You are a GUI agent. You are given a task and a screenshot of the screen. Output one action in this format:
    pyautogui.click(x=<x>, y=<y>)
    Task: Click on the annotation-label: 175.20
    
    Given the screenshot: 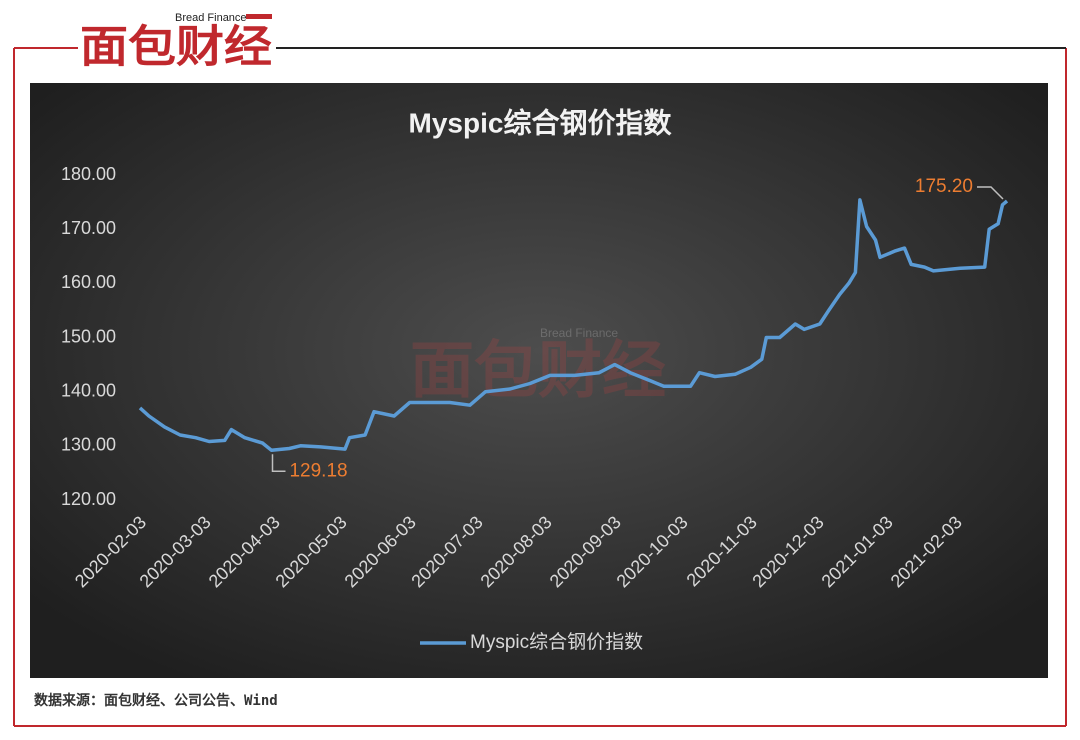 What is the action you would take?
    pyautogui.click(x=944, y=186)
    